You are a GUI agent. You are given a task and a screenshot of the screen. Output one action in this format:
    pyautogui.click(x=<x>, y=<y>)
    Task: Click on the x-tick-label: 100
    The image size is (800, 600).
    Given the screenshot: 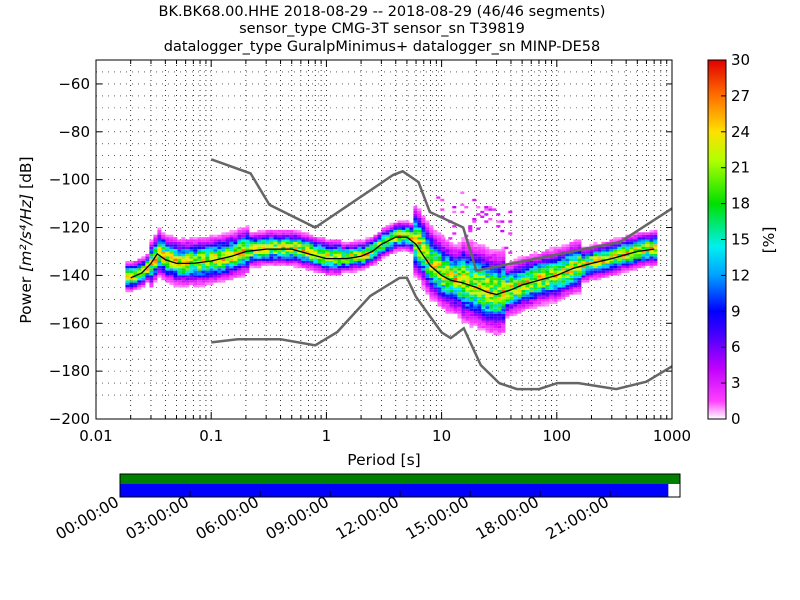 What is the action you would take?
    pyautogui.click(x=556, y=436)
    